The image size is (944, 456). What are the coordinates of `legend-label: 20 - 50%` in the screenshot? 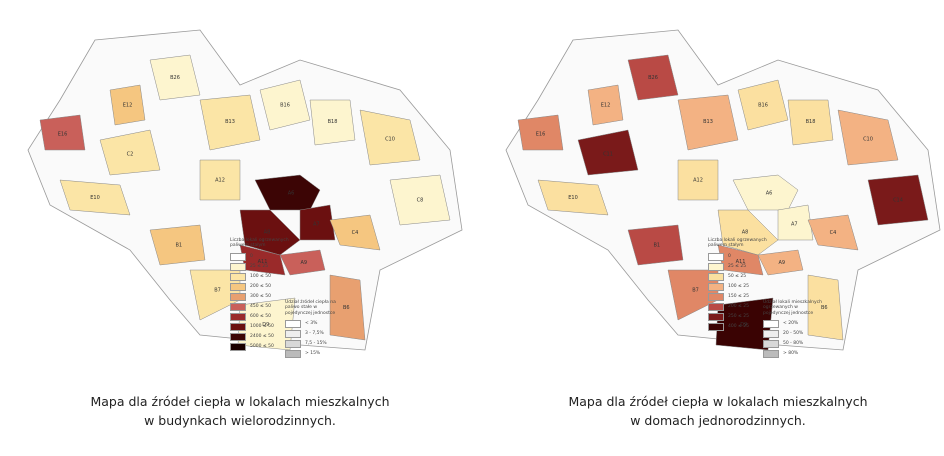 It's located at (793, 334).